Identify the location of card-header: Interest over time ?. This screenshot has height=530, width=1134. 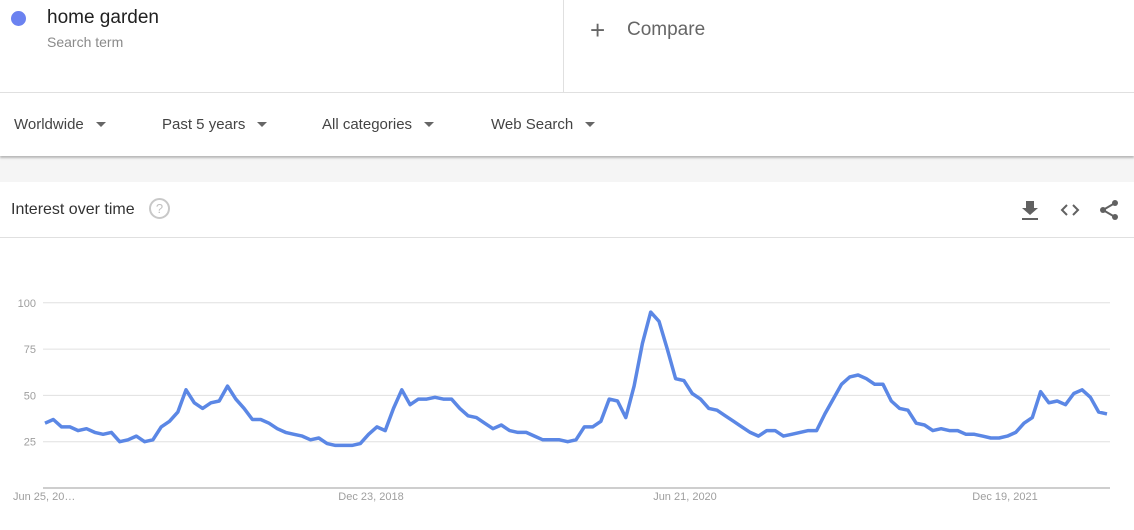
(567, 210).